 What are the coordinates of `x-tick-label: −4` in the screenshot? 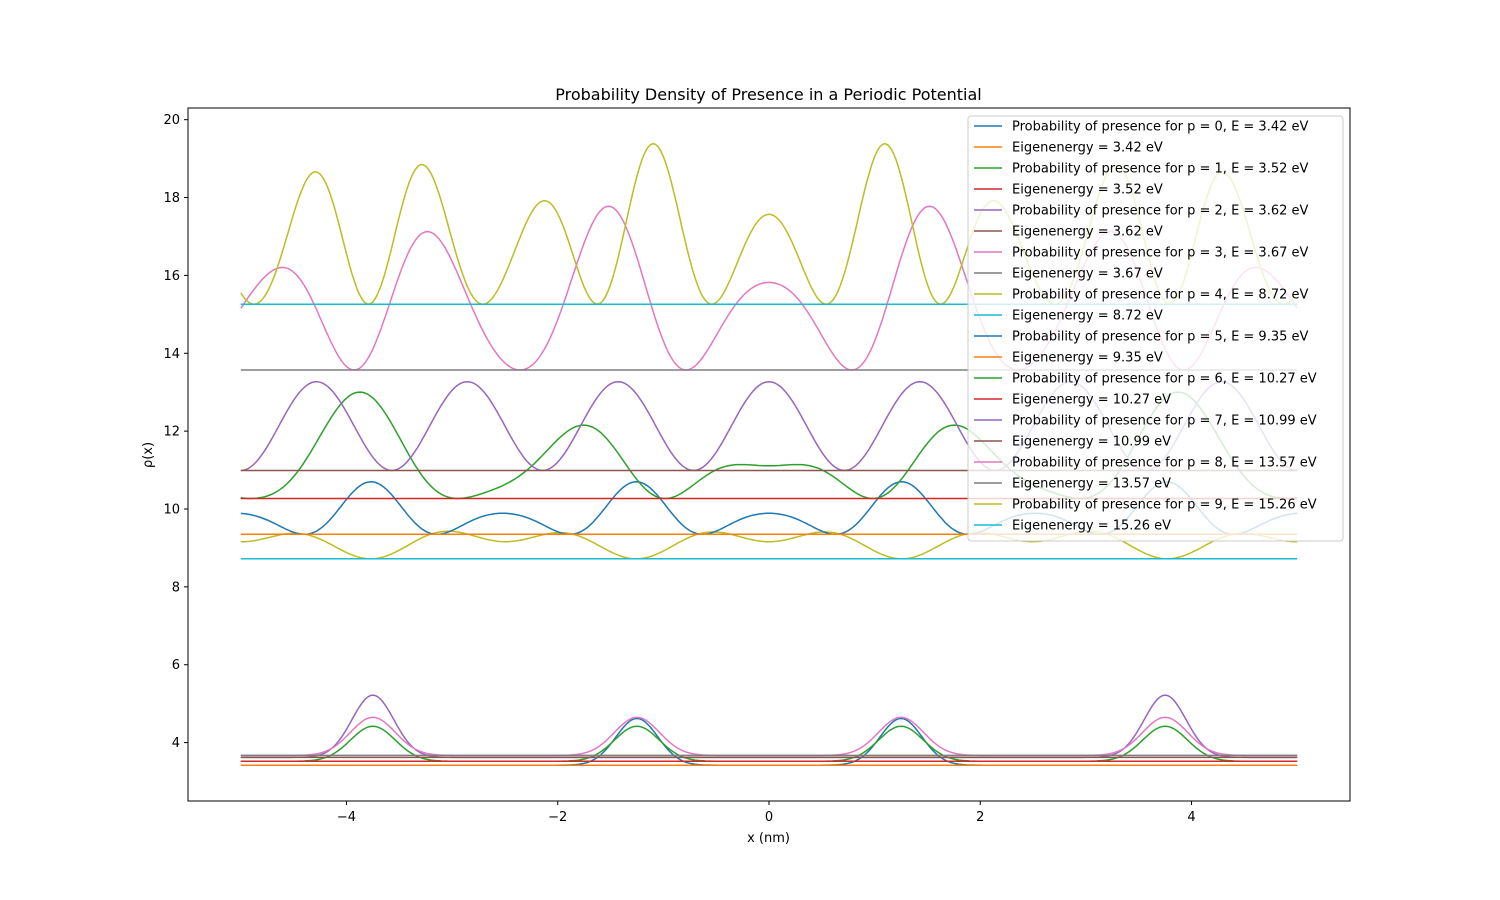 It's located at (346, 817).